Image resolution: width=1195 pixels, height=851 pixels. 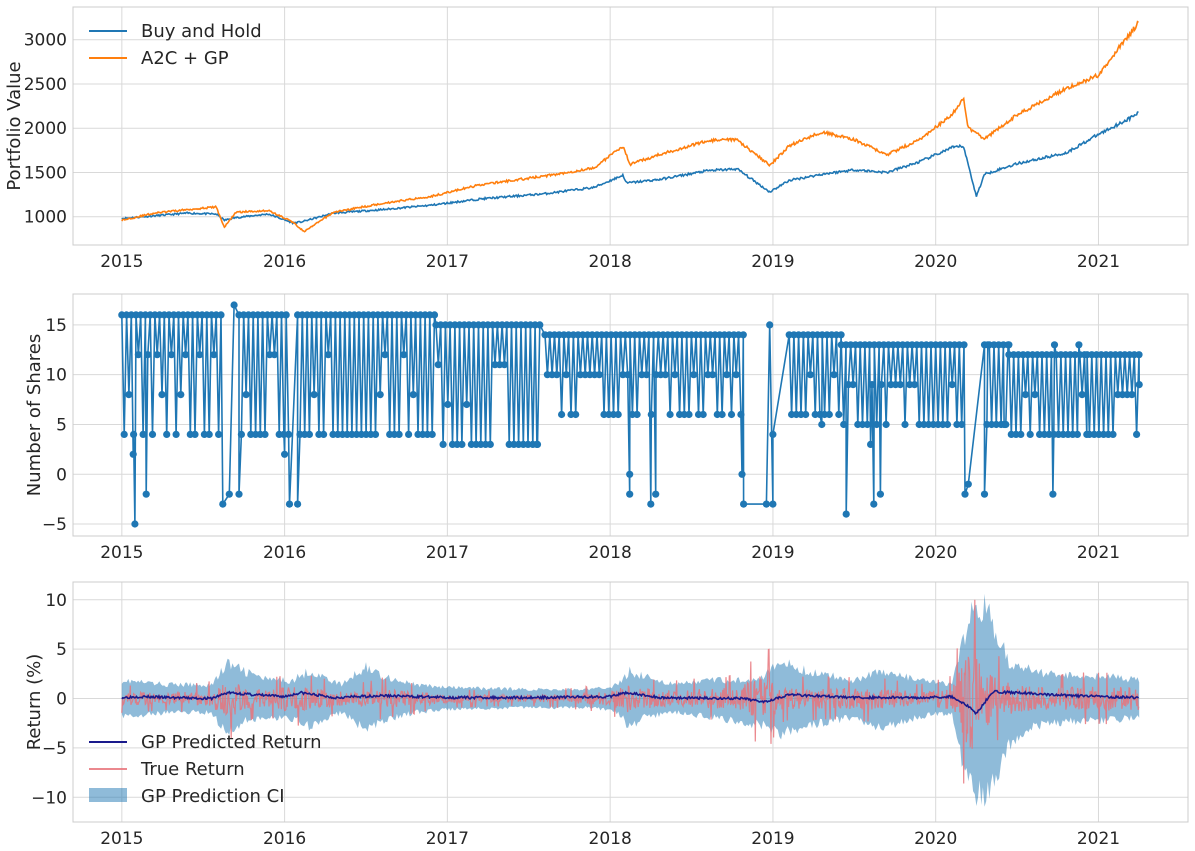 What do you see at coordinates (14, 125) in the screenshot?
I see `y-axis-label: Portfolio Value` at bounding box center [14, 125].